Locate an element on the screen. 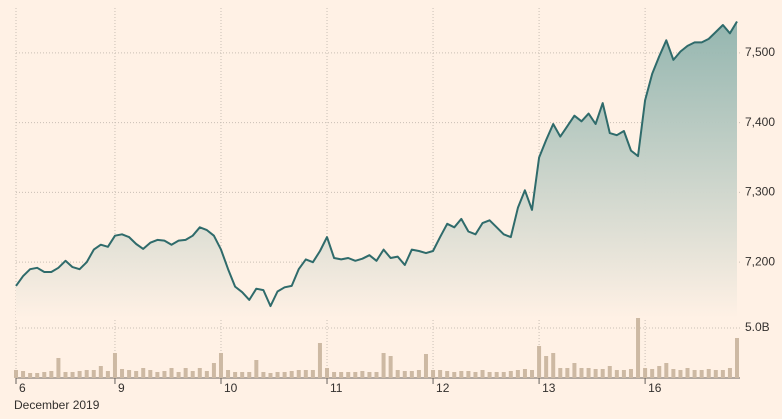 The width and height of the screenshot is (782, 419). y-tick-label: 7,300 is located at coordinates (760, 192).